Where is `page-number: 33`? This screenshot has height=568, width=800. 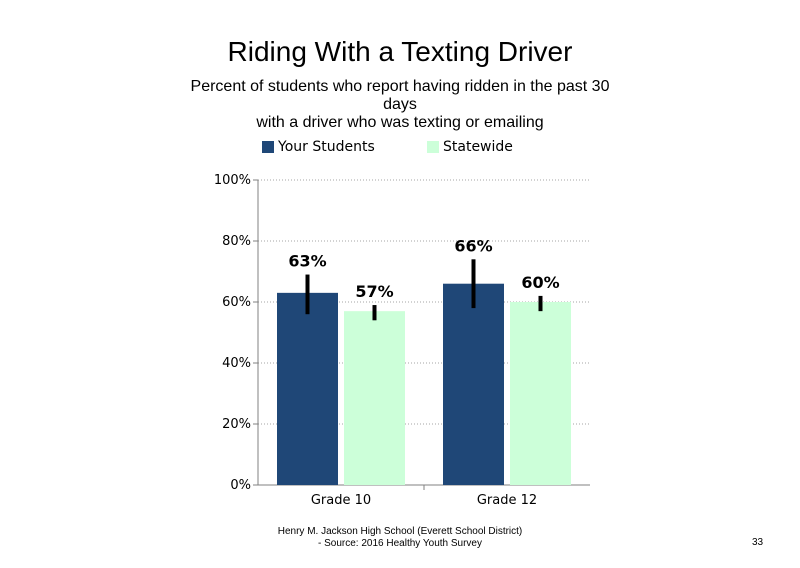
page-number: 33 is located at coordinates (758, 542).